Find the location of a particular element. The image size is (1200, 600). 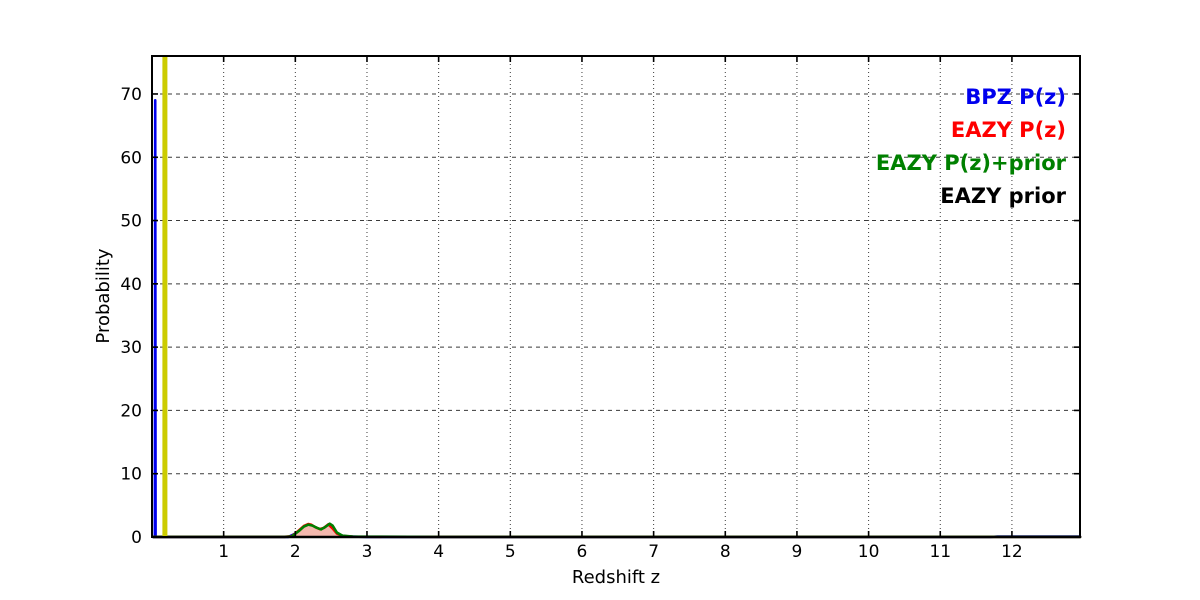

x-tick-label: 3 is located at coordinates (367, 552).